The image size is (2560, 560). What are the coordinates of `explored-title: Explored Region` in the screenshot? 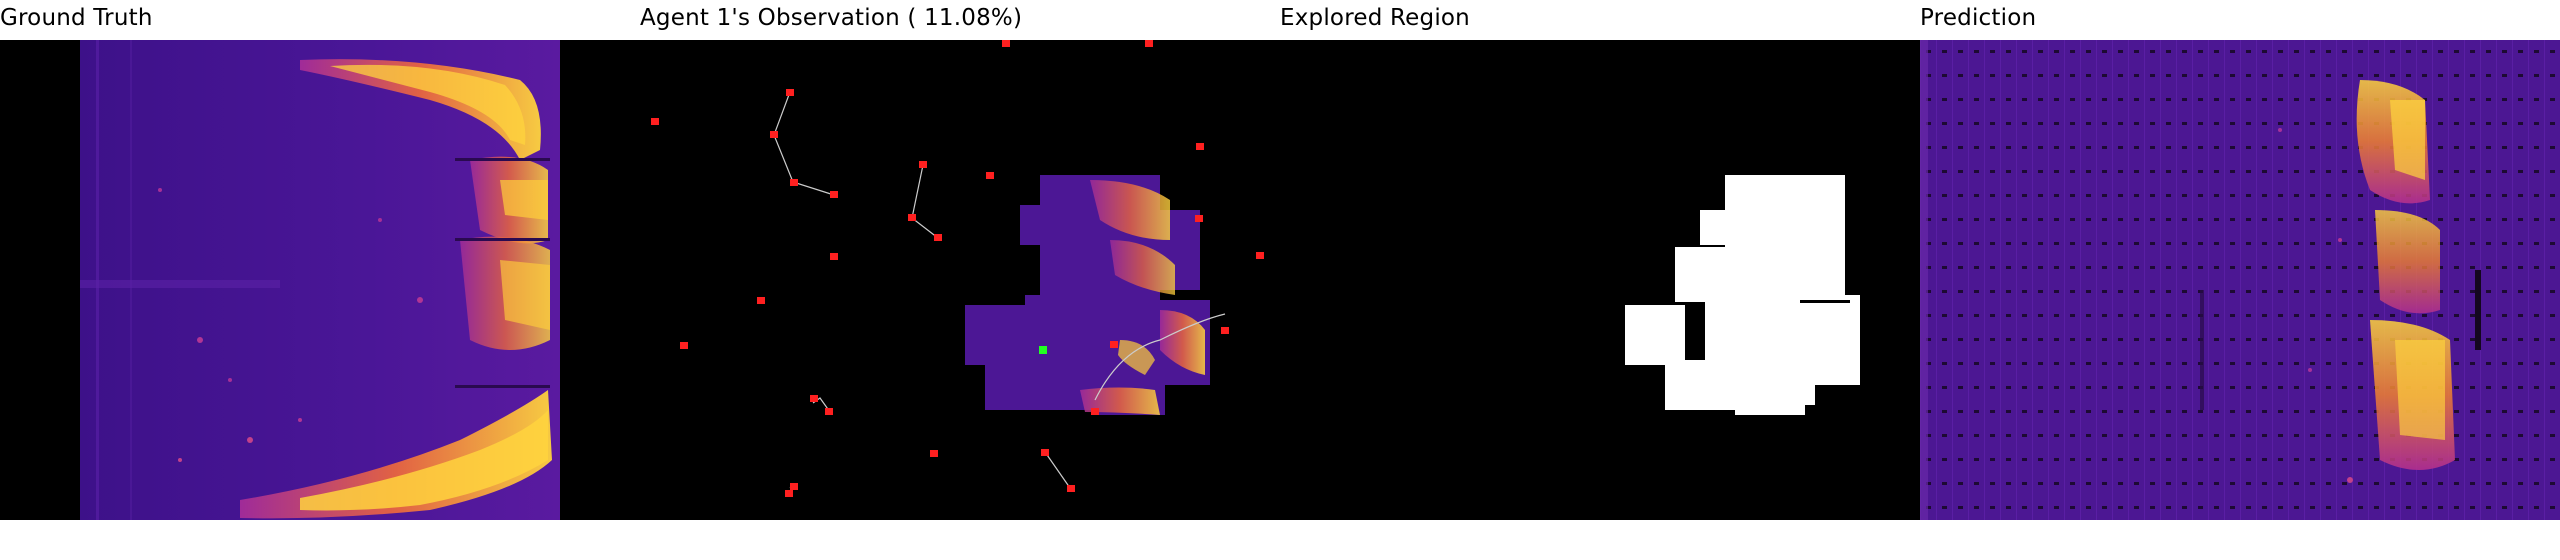 It's located at (1375, 18).